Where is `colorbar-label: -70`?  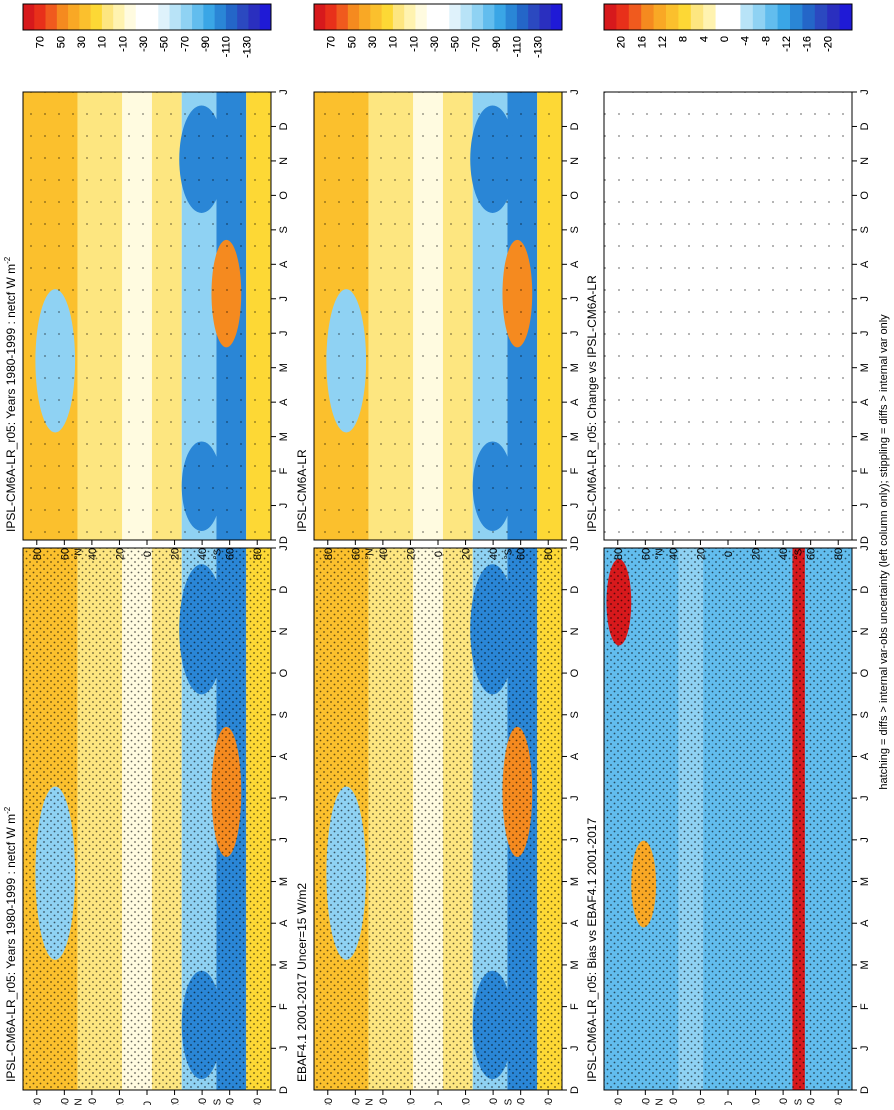 colorbar-label: -70 is located at coordinates (476, 44).